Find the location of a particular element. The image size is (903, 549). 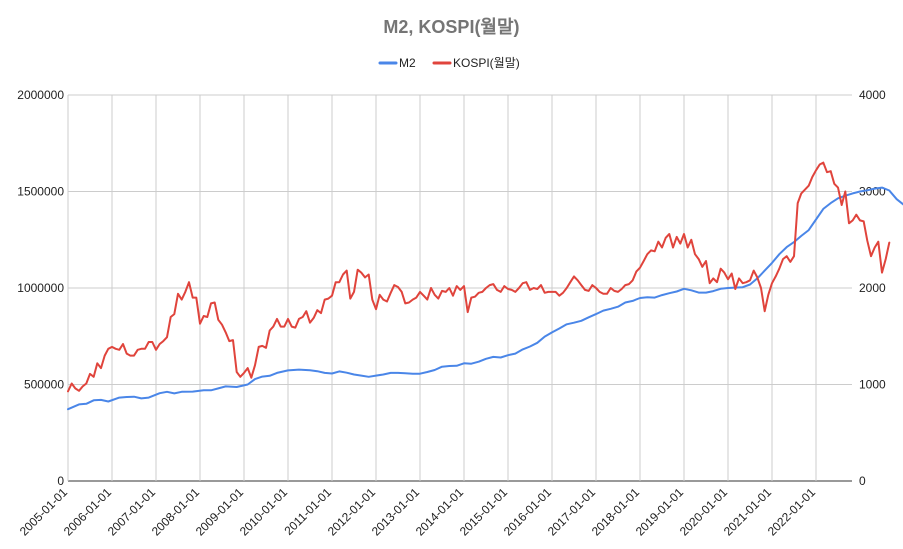

right-tick-label: 1000 is located at coordinates (872, 385).